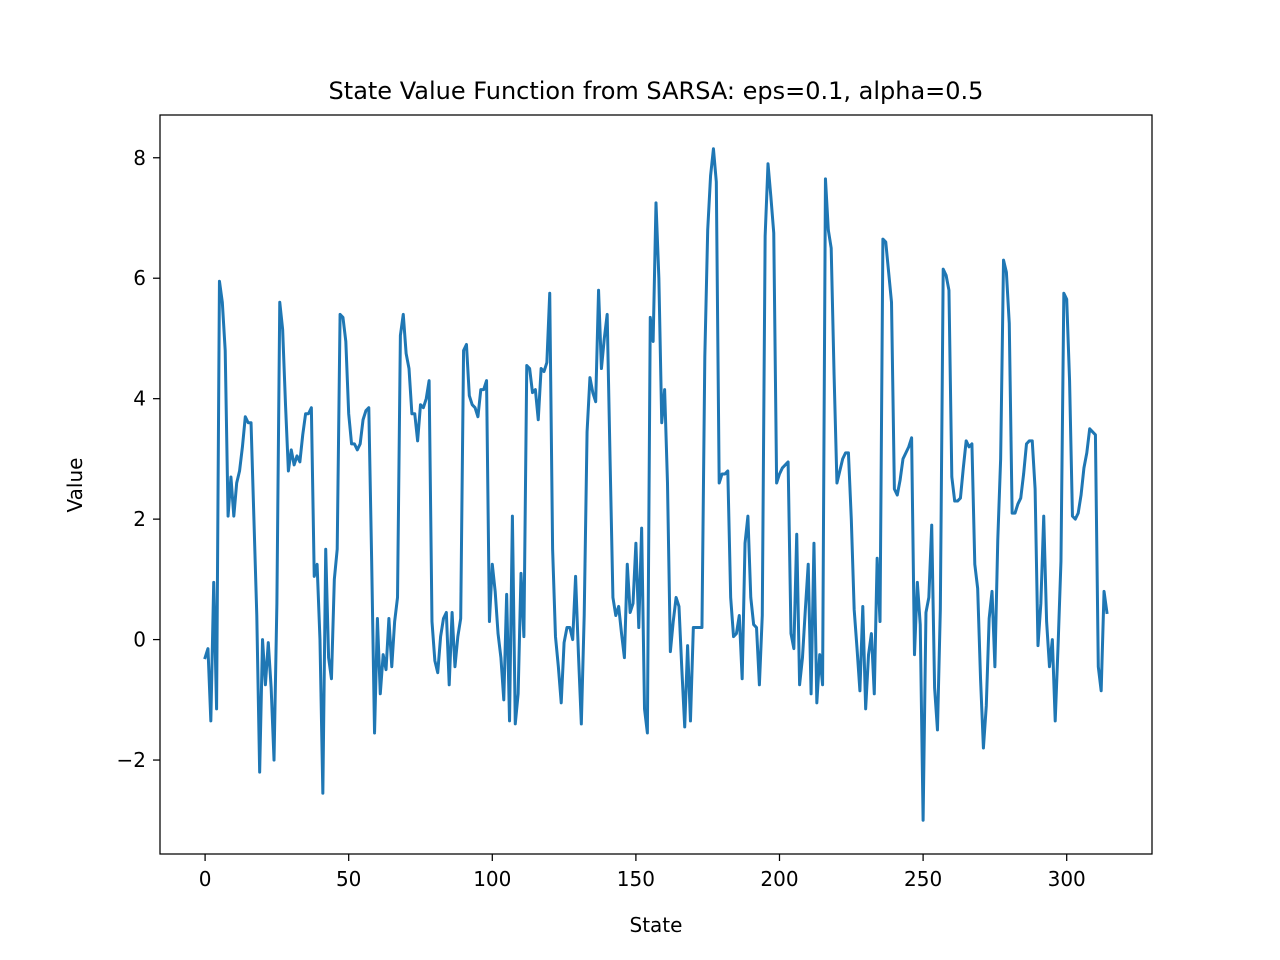 This screenshot has width=1280, height=960. Describe the element at coordinates (492, 879) in the screenshot. I see `x-tick-label: 100` at that location.